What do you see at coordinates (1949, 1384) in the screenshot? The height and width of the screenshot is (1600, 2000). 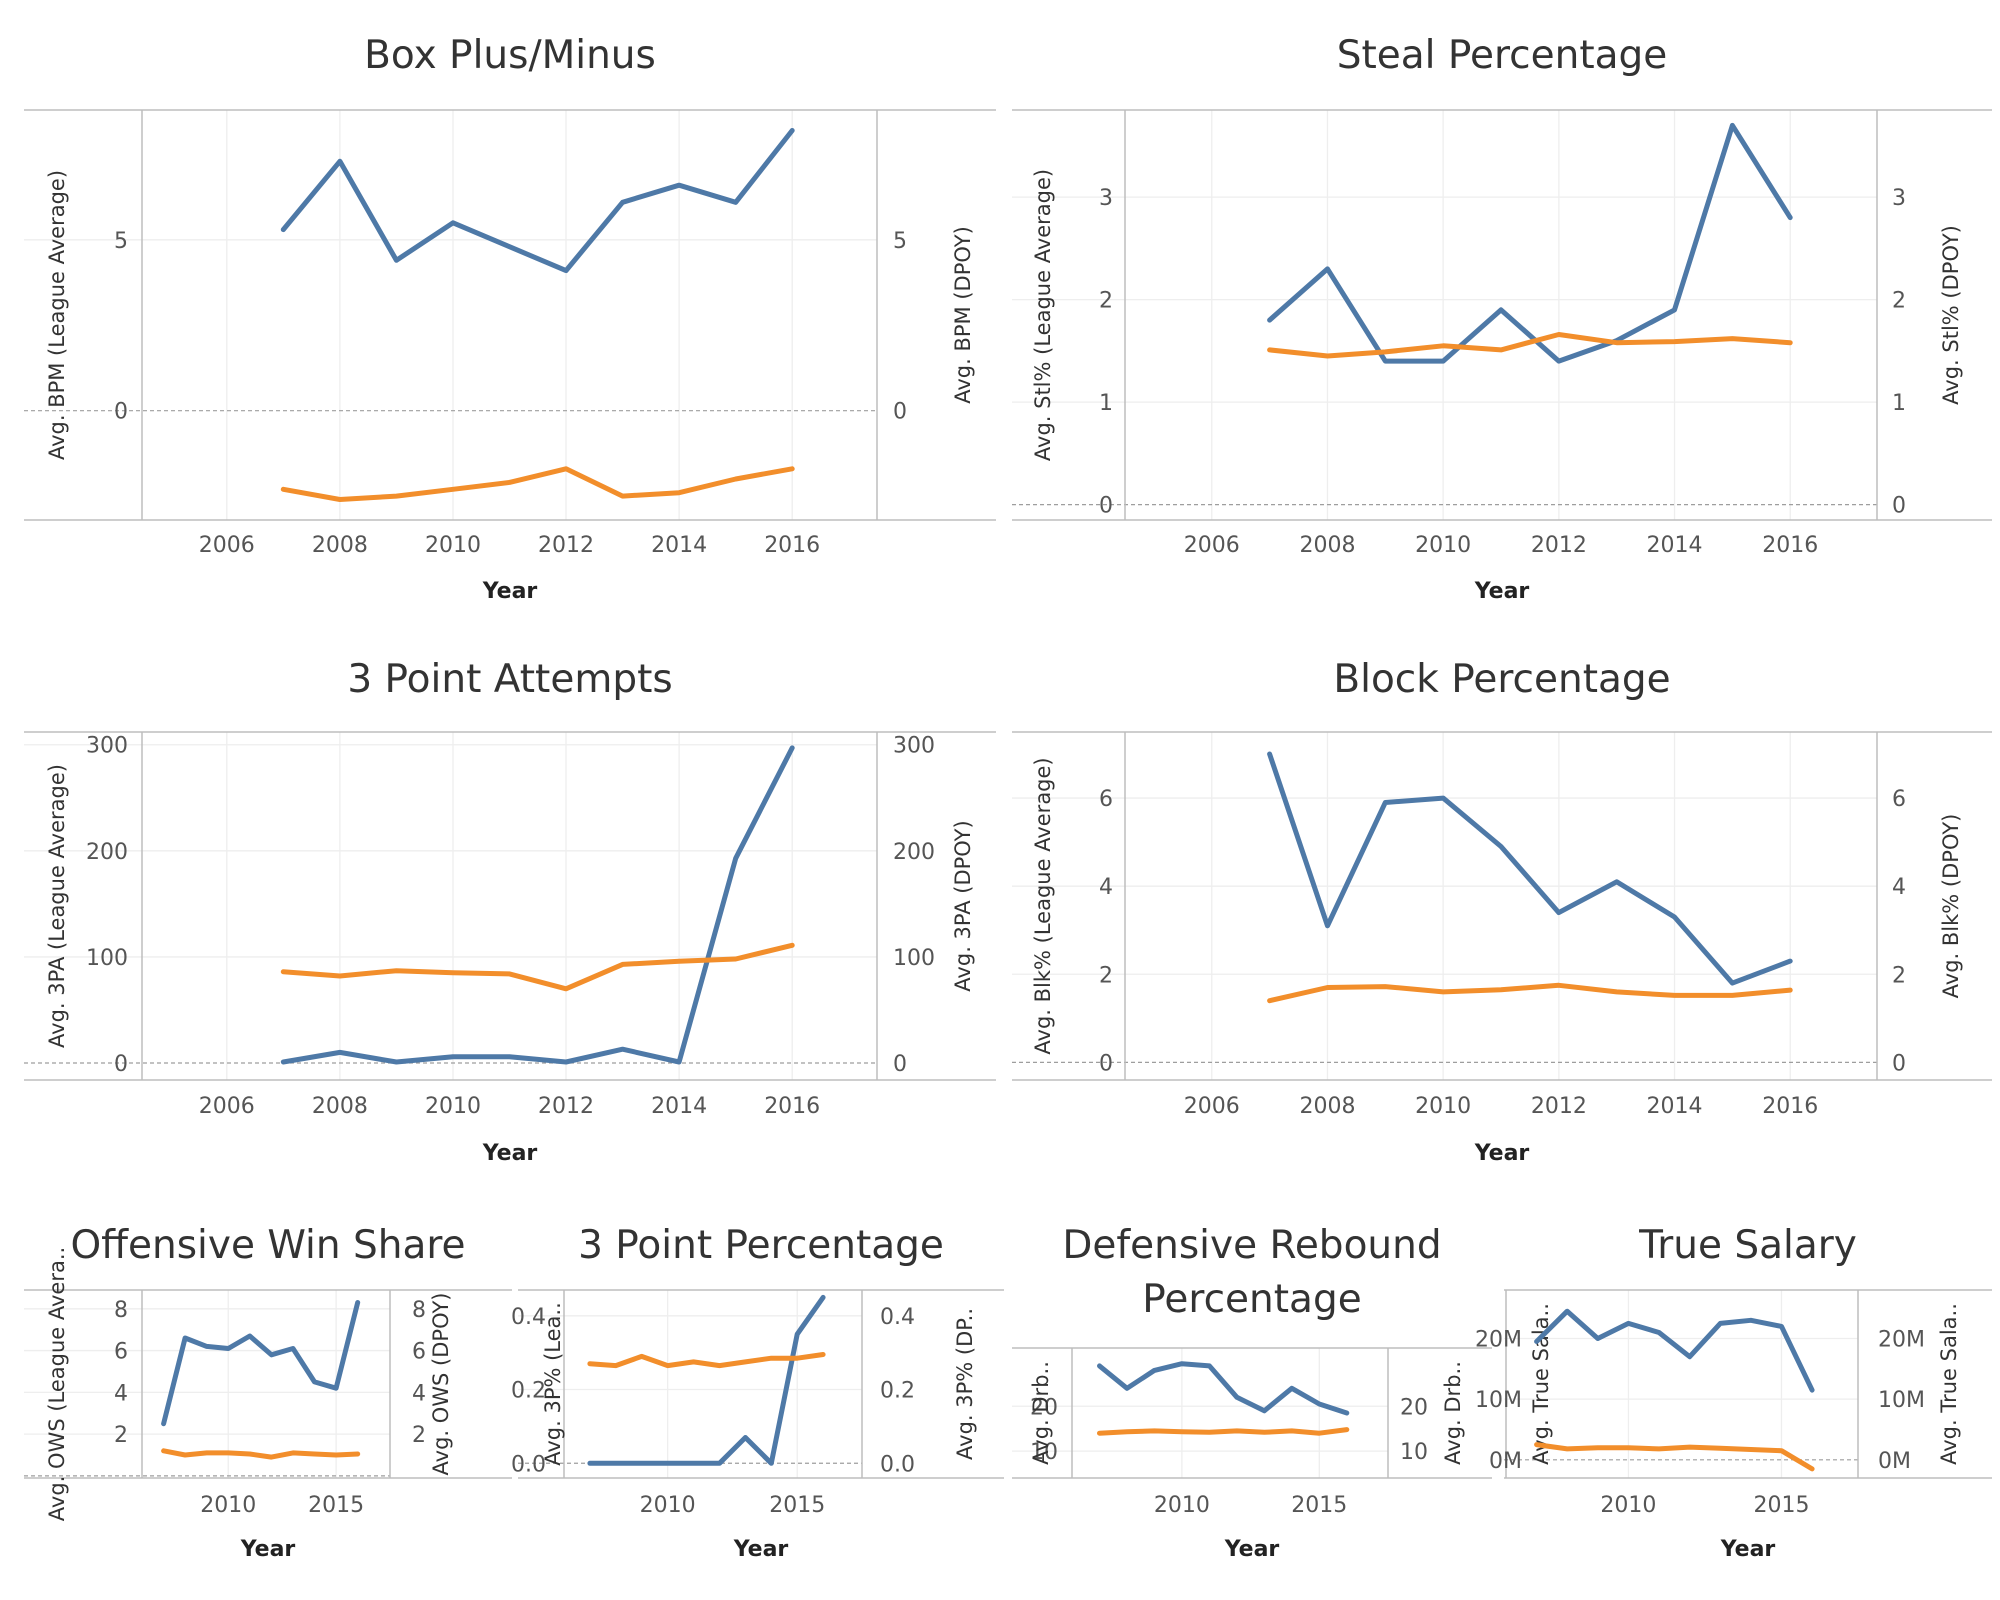 I see `y-axis-label-right: Avg. True Sala..` at bounding box center [1949, 1384].